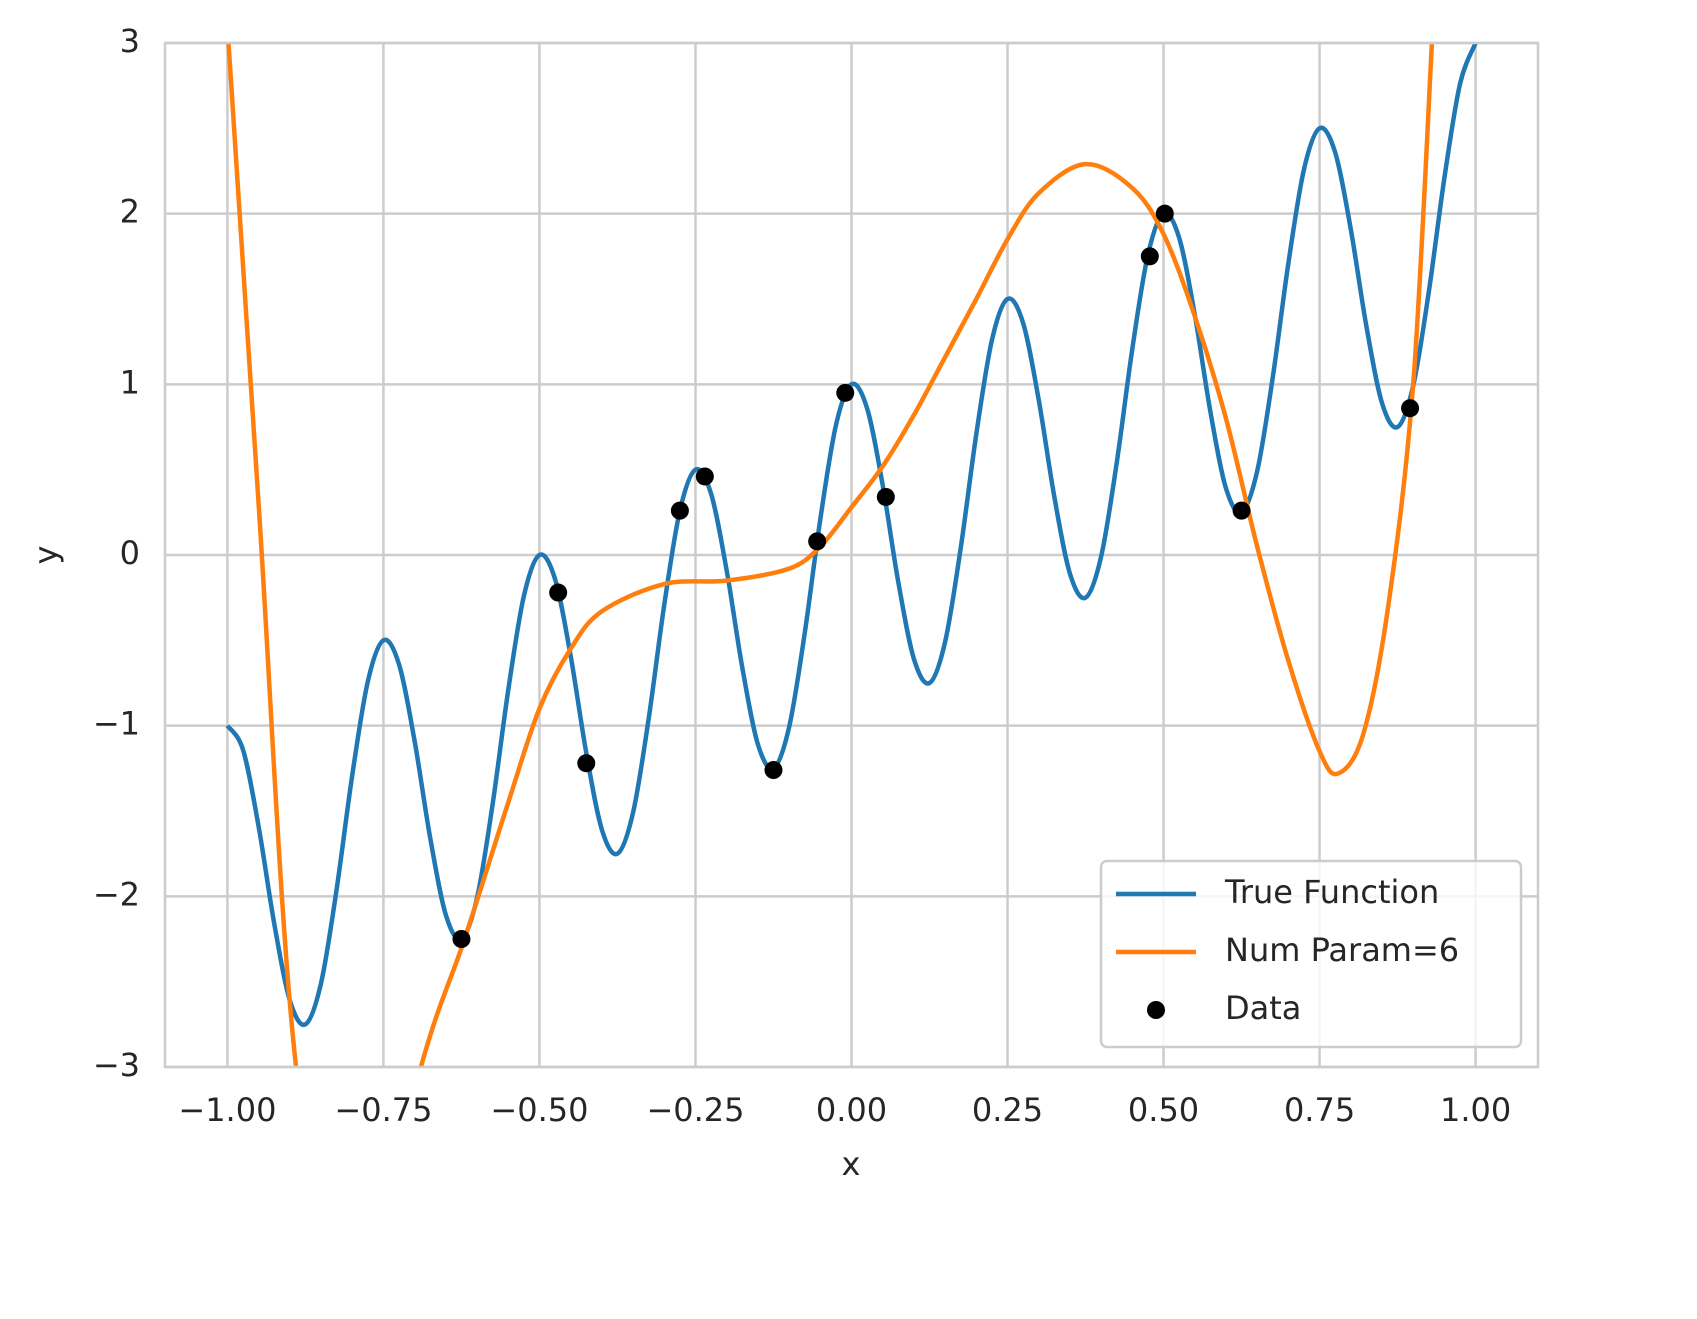  Describe the element at coordinates (1475, 1110) in the screenshot. I see `x-tick-label: 1.00` at that location.